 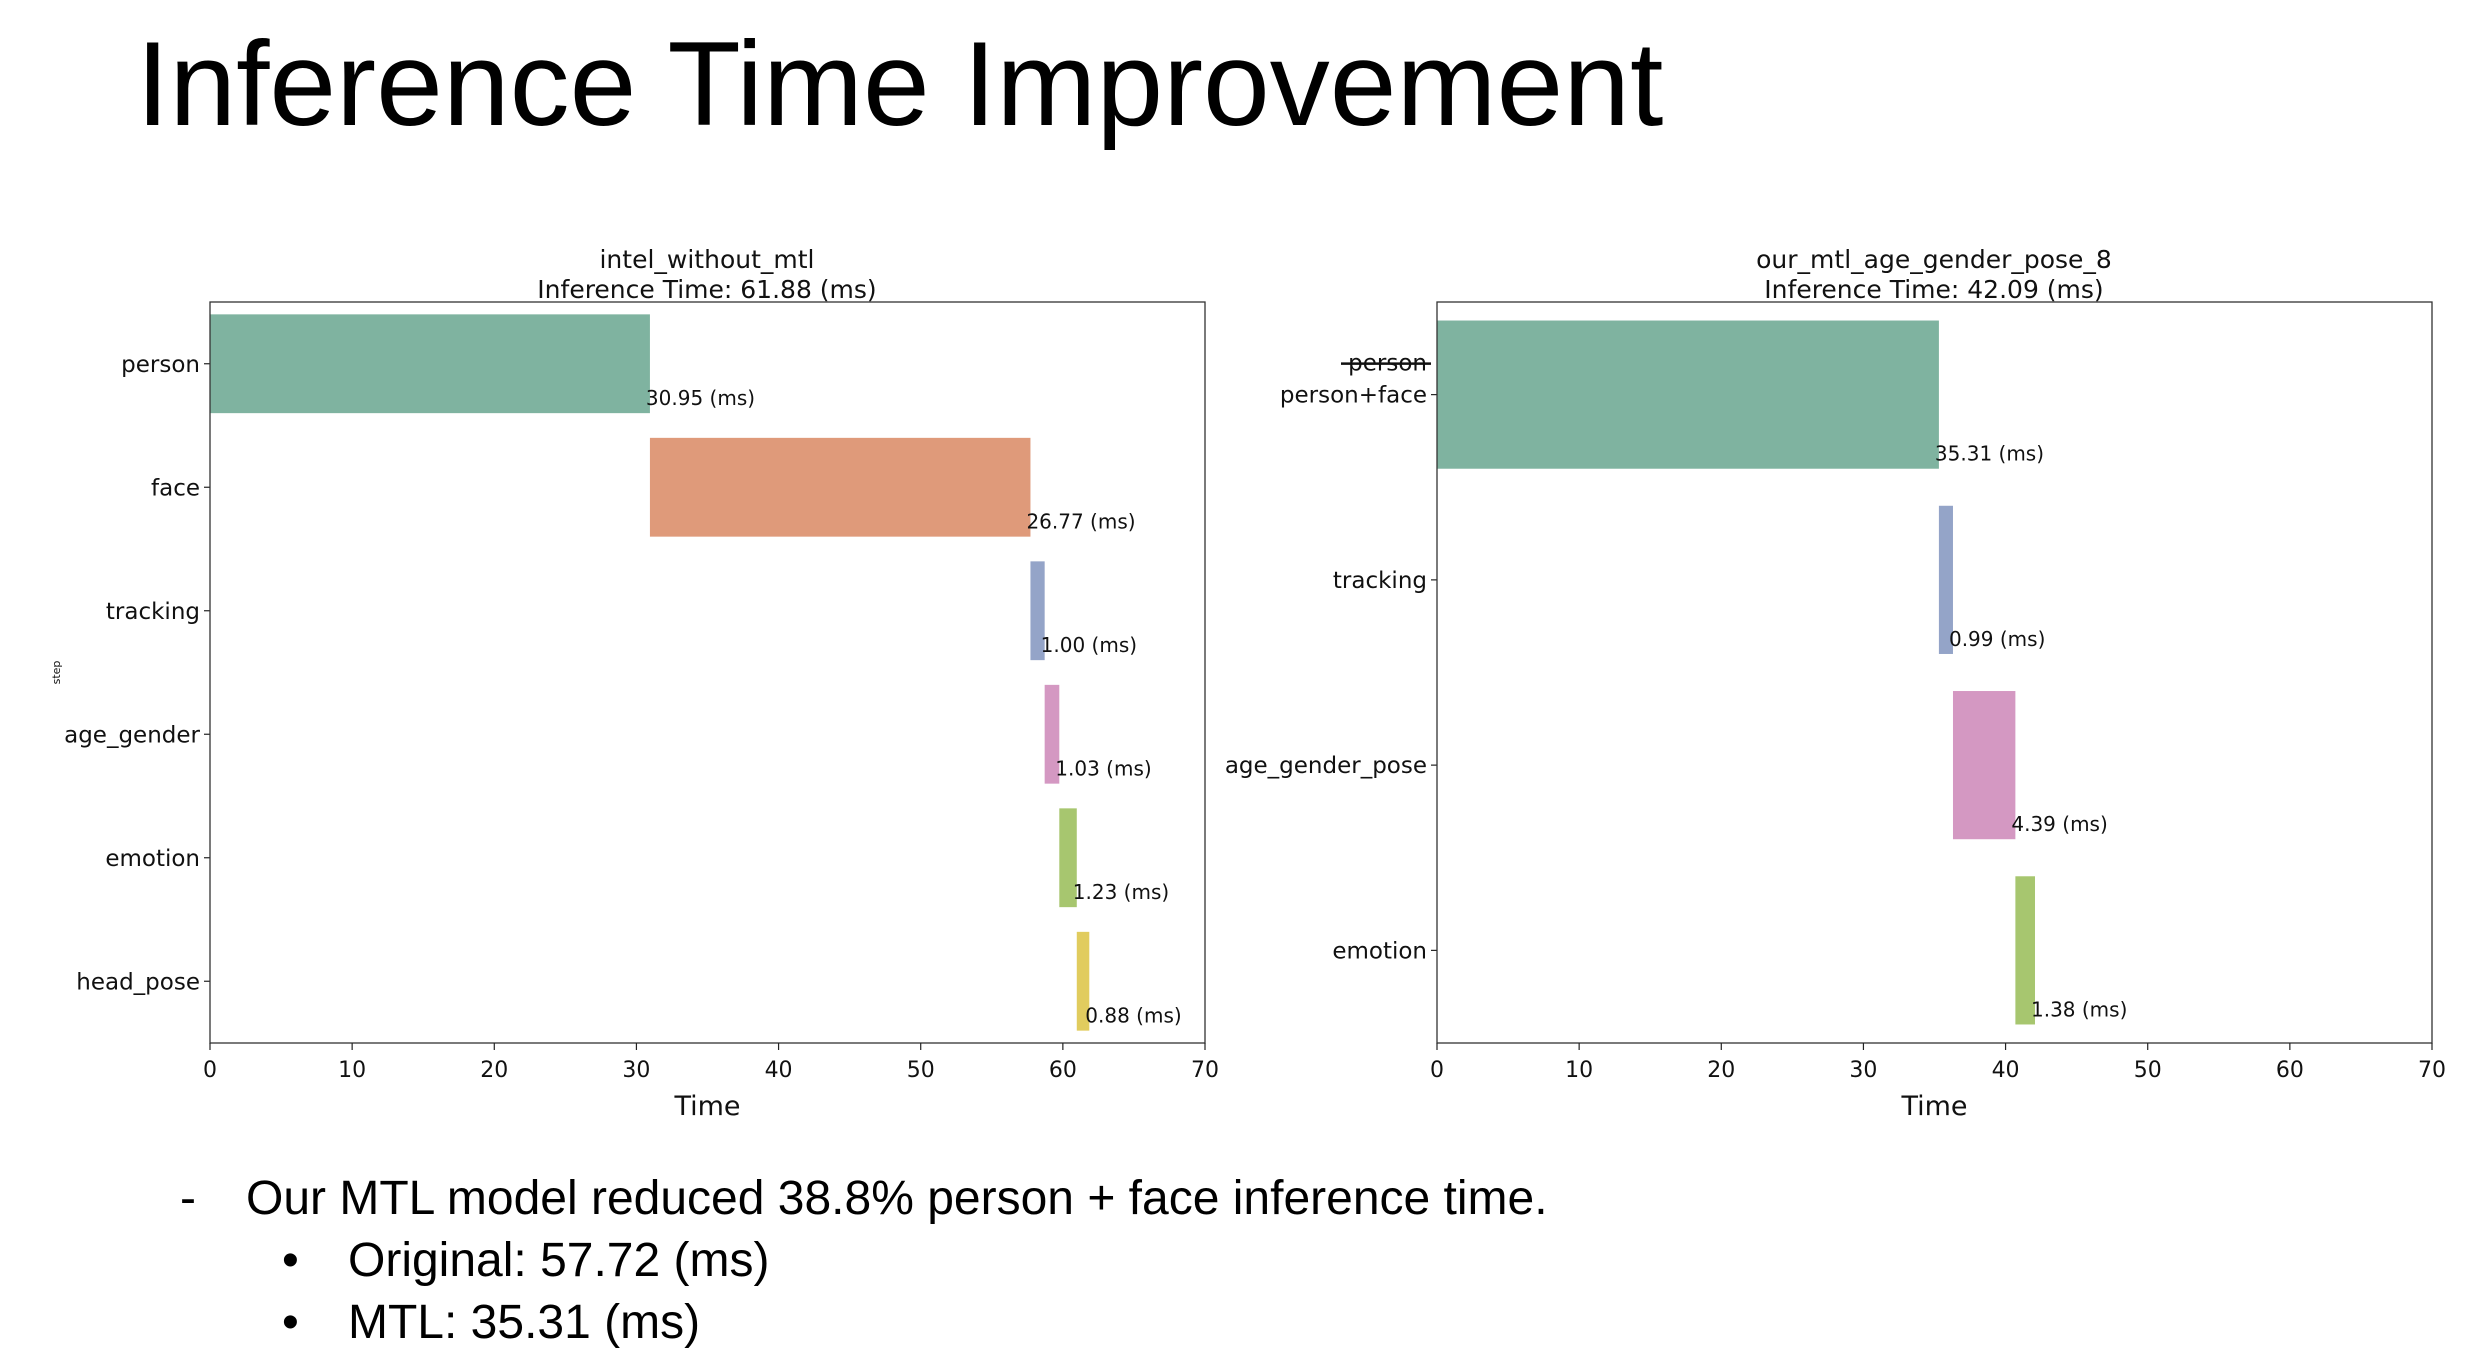 I want to click on bullet-sub-original-text: Original: 57.72 (ms), so click(x=559, y=1260).